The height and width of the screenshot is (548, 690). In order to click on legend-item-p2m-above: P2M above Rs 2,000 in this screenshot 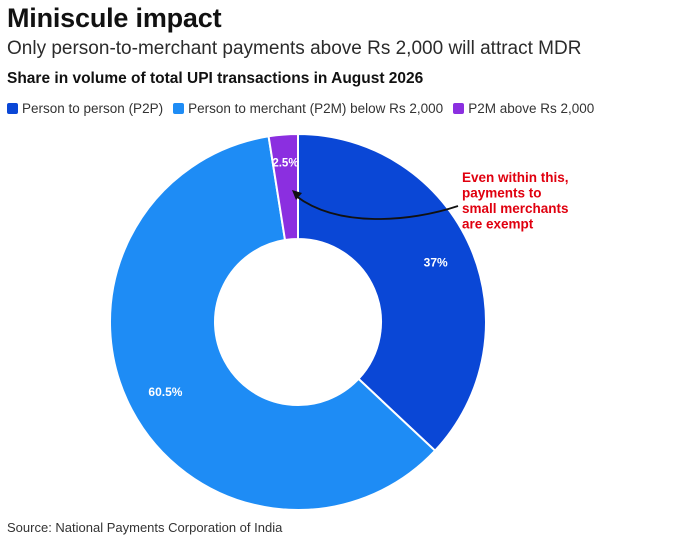, I will do `click(523, 108)`.